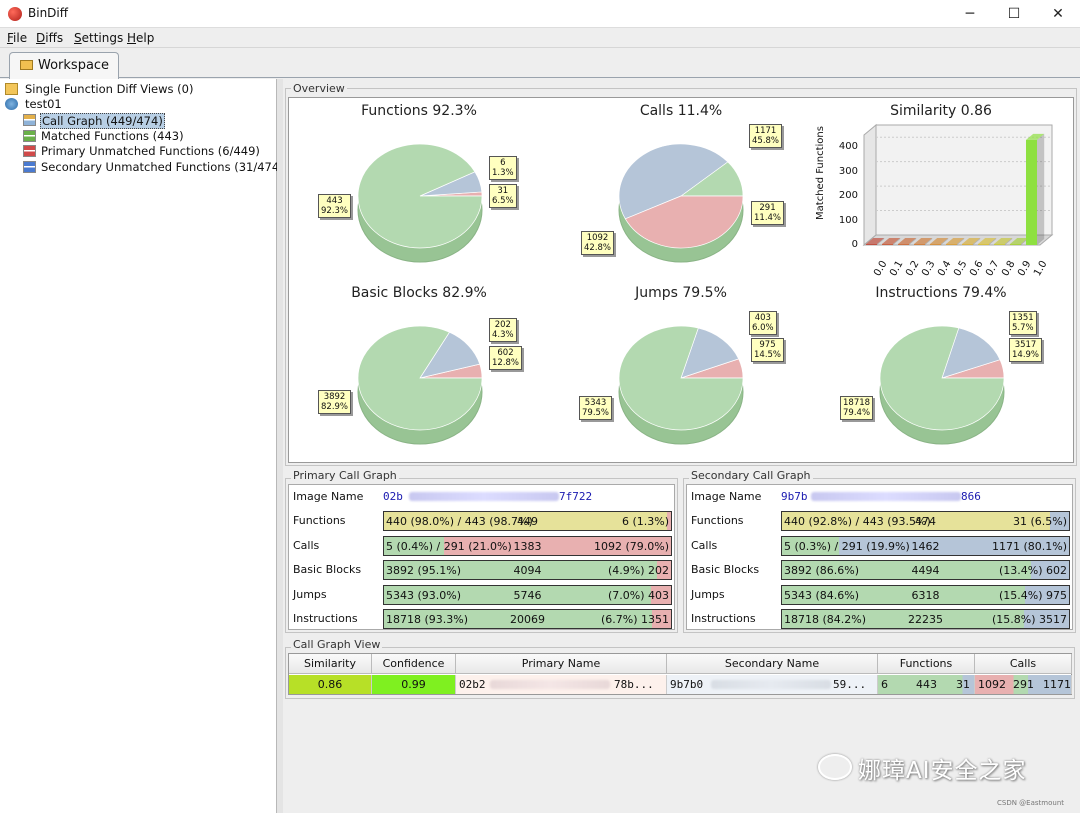 This screenshot has height=813, width=1080. Describe the element at coordinates (638, 595) in the screenshot. I see `bar-right-text: (7.0%) 403` at that location.